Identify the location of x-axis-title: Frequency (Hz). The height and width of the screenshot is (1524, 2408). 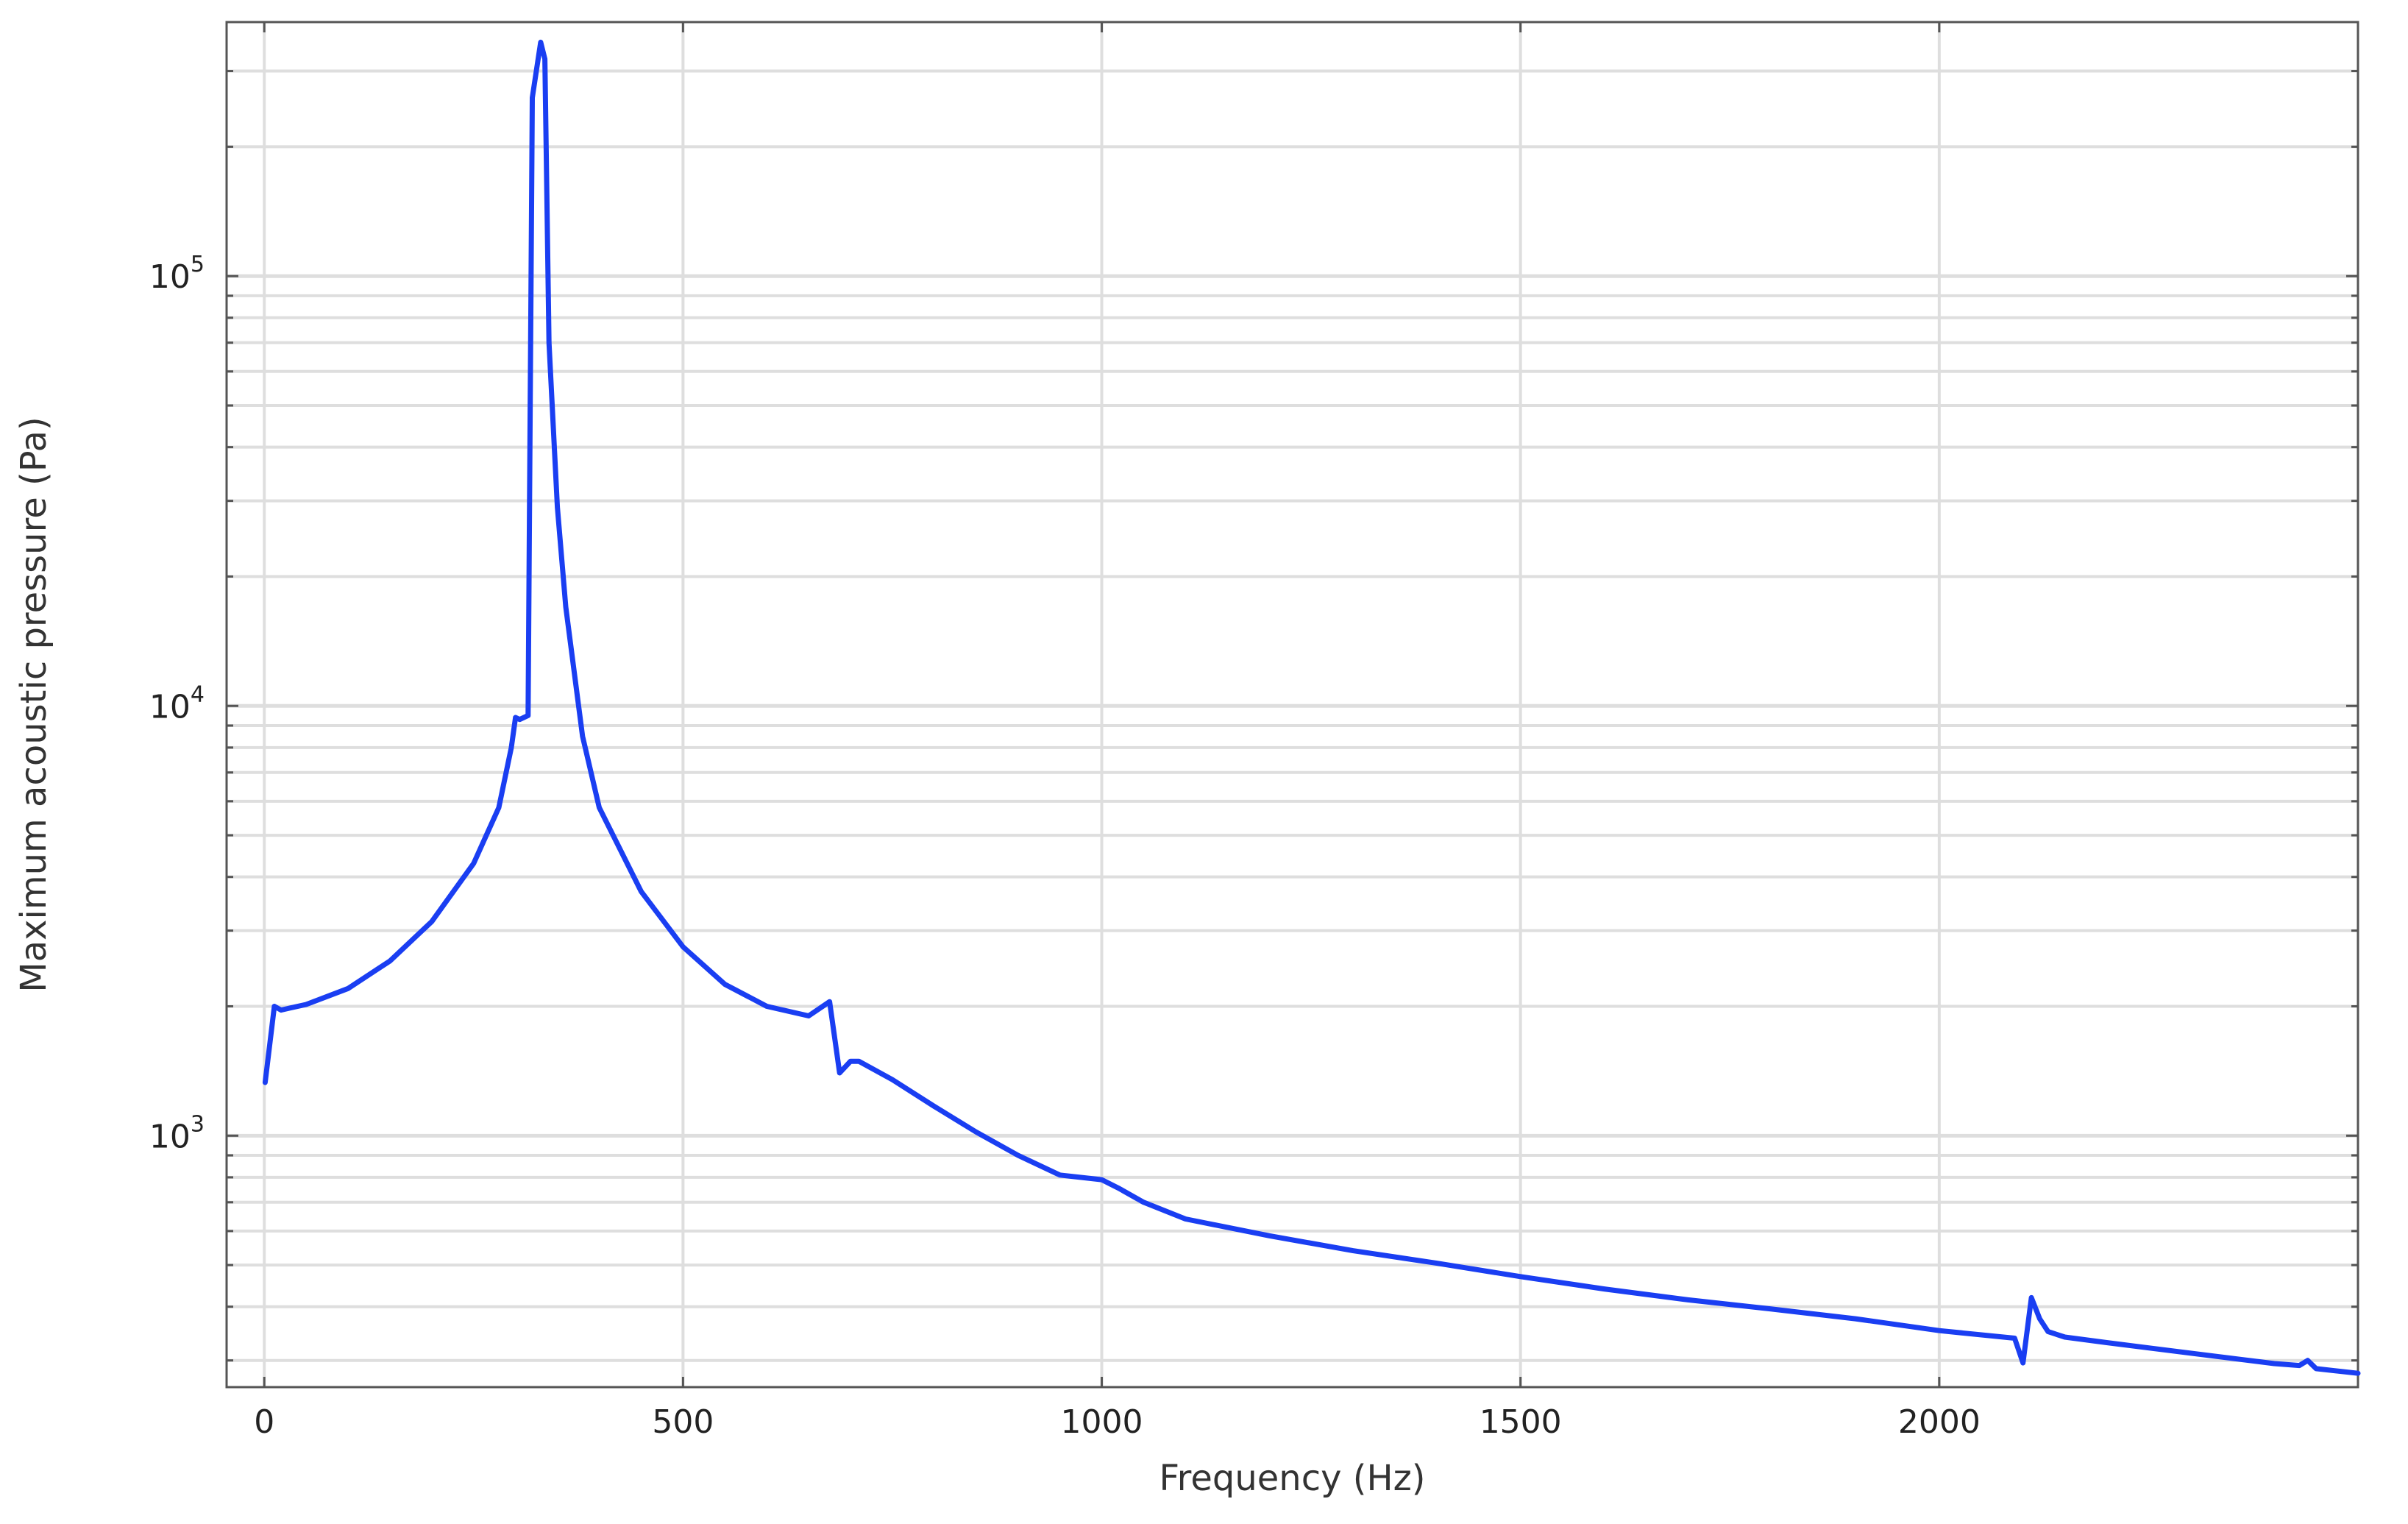
(1292, 1479).